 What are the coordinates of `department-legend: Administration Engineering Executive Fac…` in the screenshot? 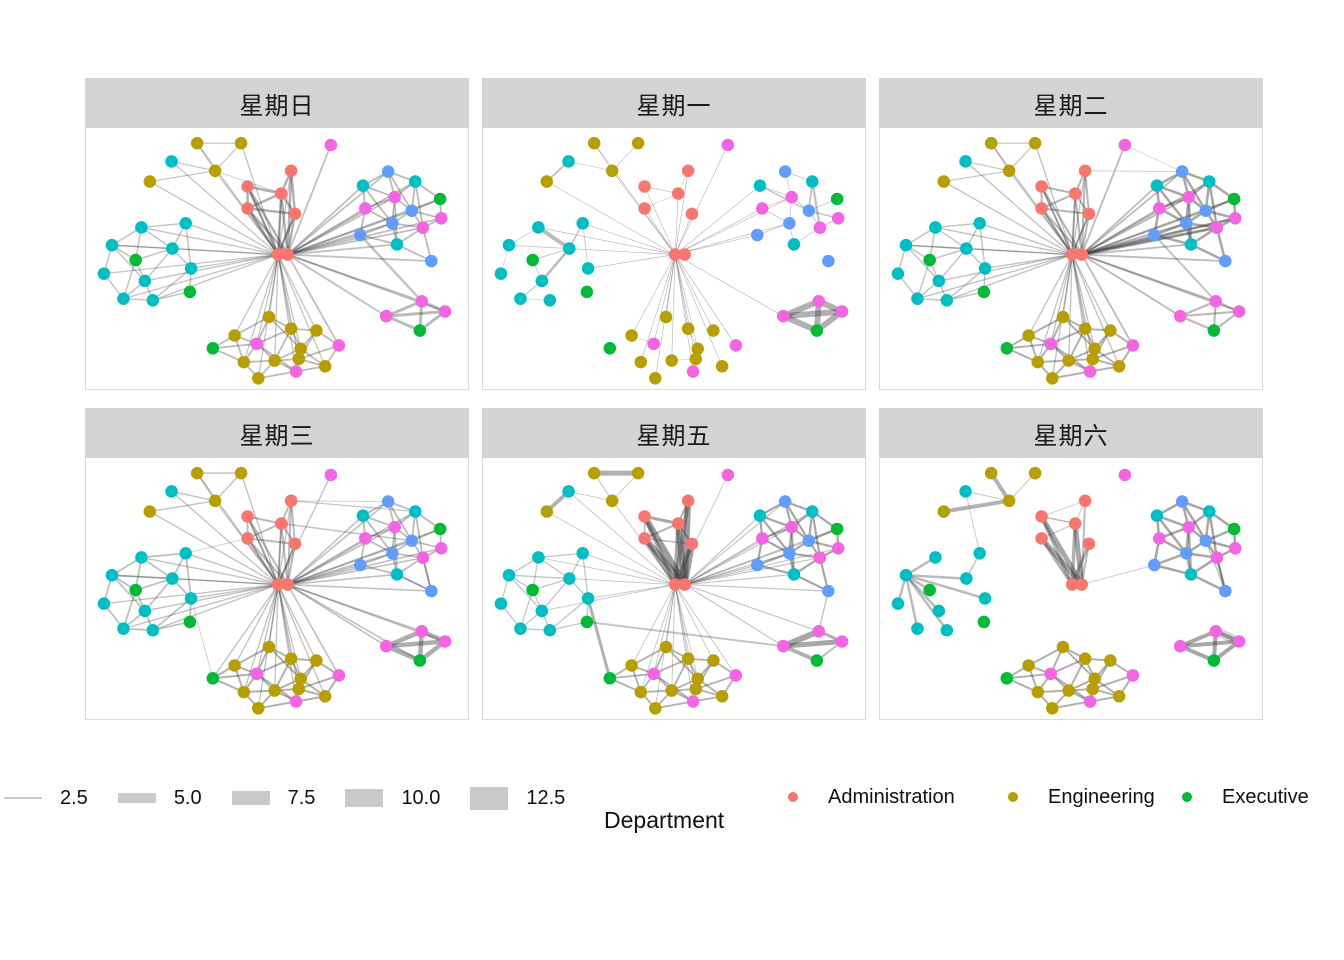 It's located at (1066, 797).